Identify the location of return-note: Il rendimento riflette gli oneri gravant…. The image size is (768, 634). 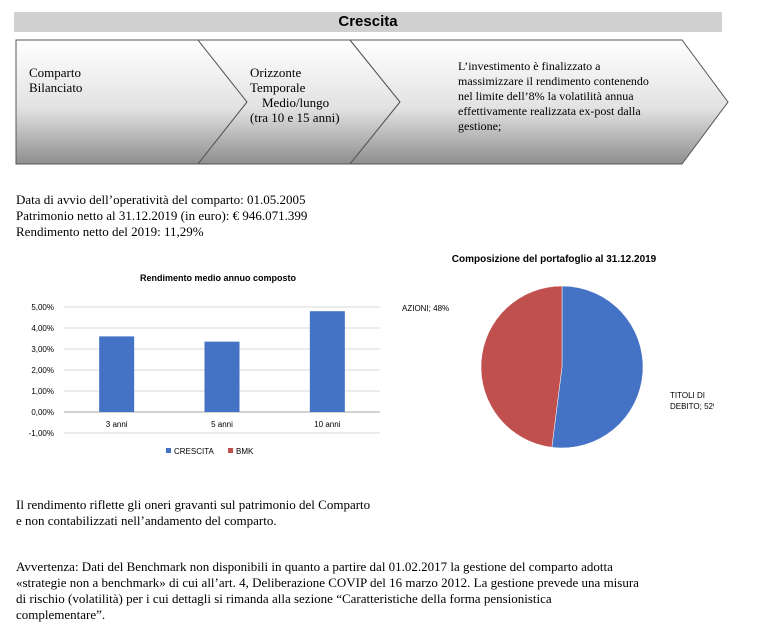
(193, 512).